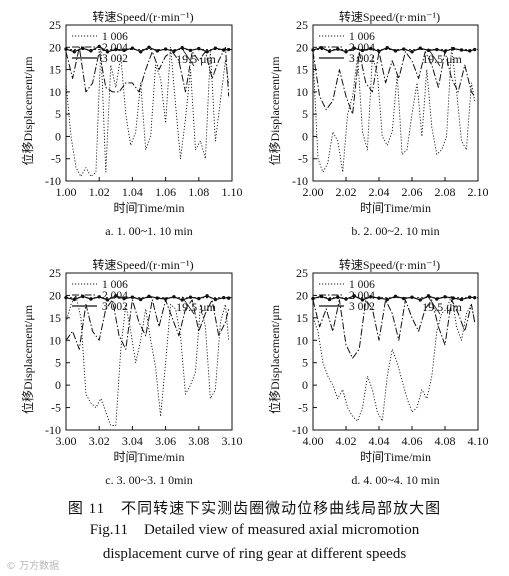 This screenshot has width=509, height=576. What do you see at coordinates (66, 192) in the screenshot?
I see `x-tick-label: 1.00` at bounding box center [66, 192].